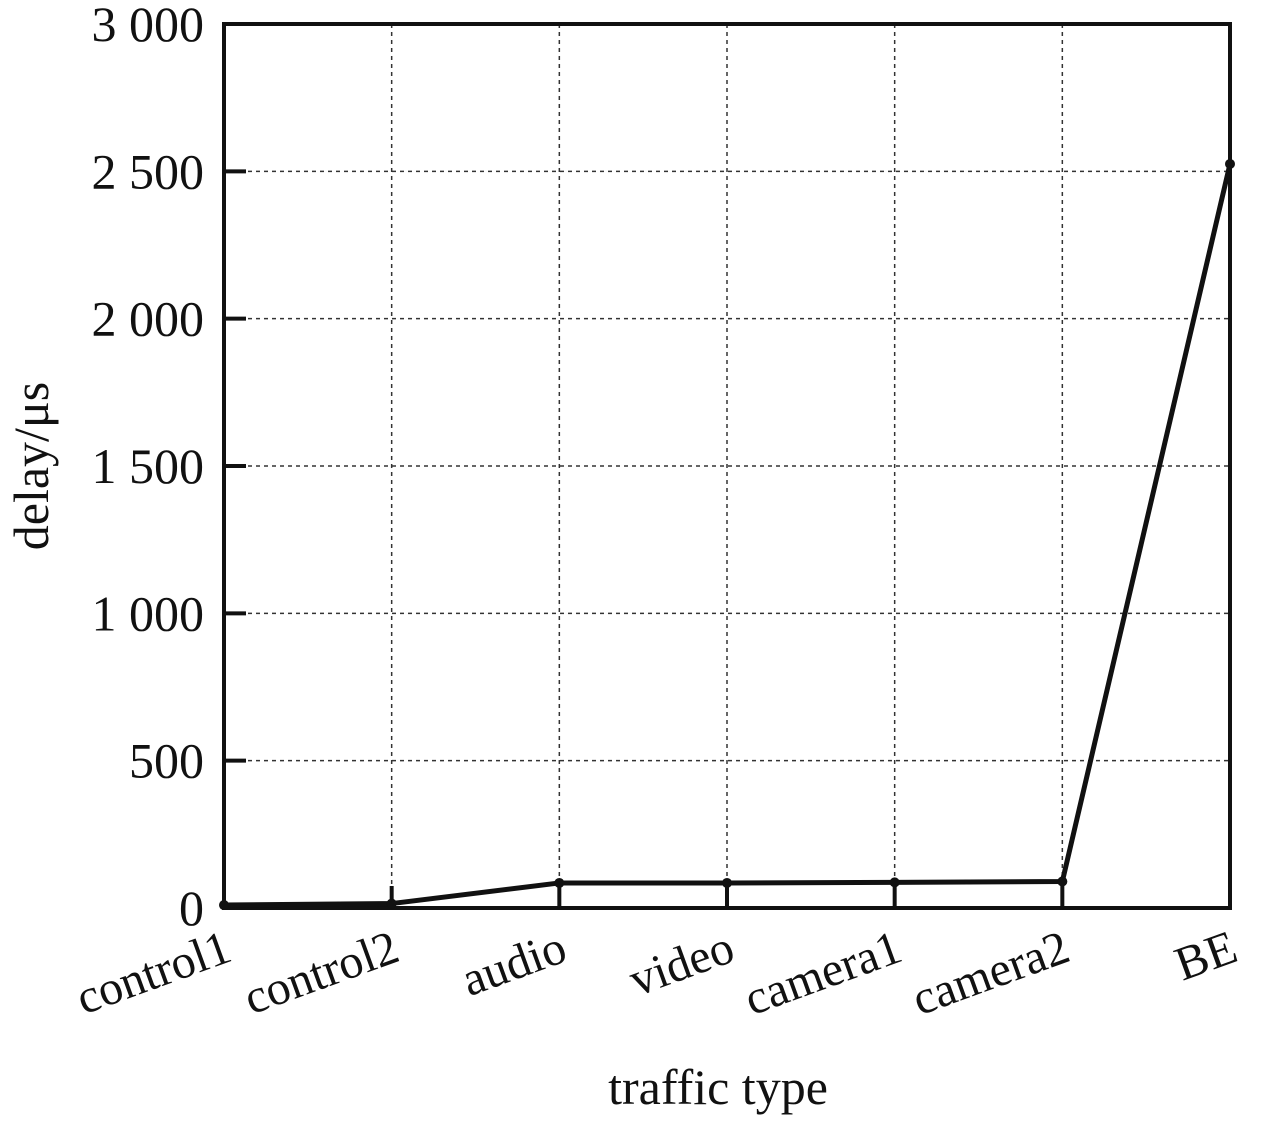  Describe the element at coordinates (153, 973) in the screenshot. I see `x-tick-label: control1` at that location.